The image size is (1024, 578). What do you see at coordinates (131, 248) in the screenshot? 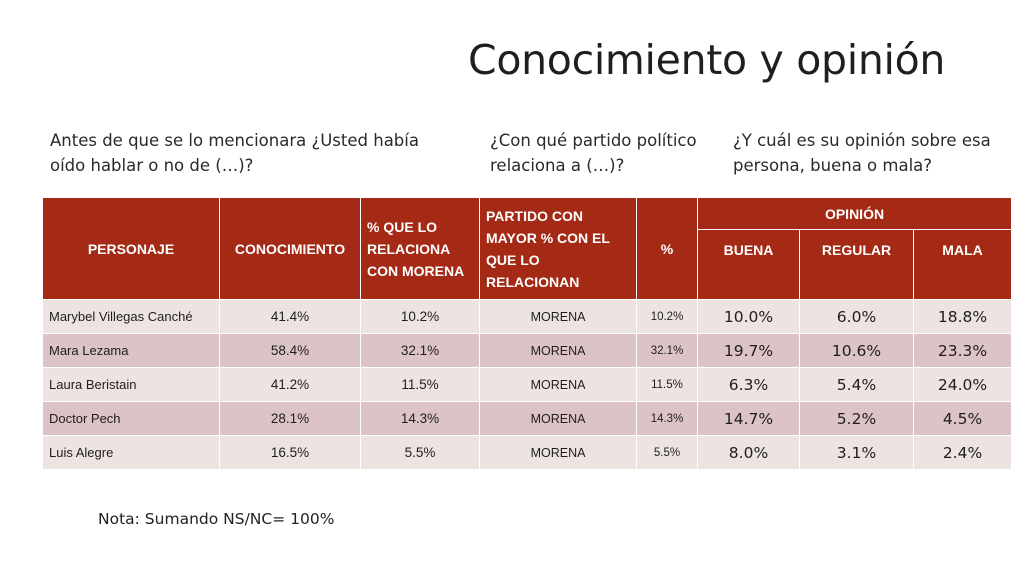
I see `header-personaje: PERSONAJE` at bounding box center [131, 248].